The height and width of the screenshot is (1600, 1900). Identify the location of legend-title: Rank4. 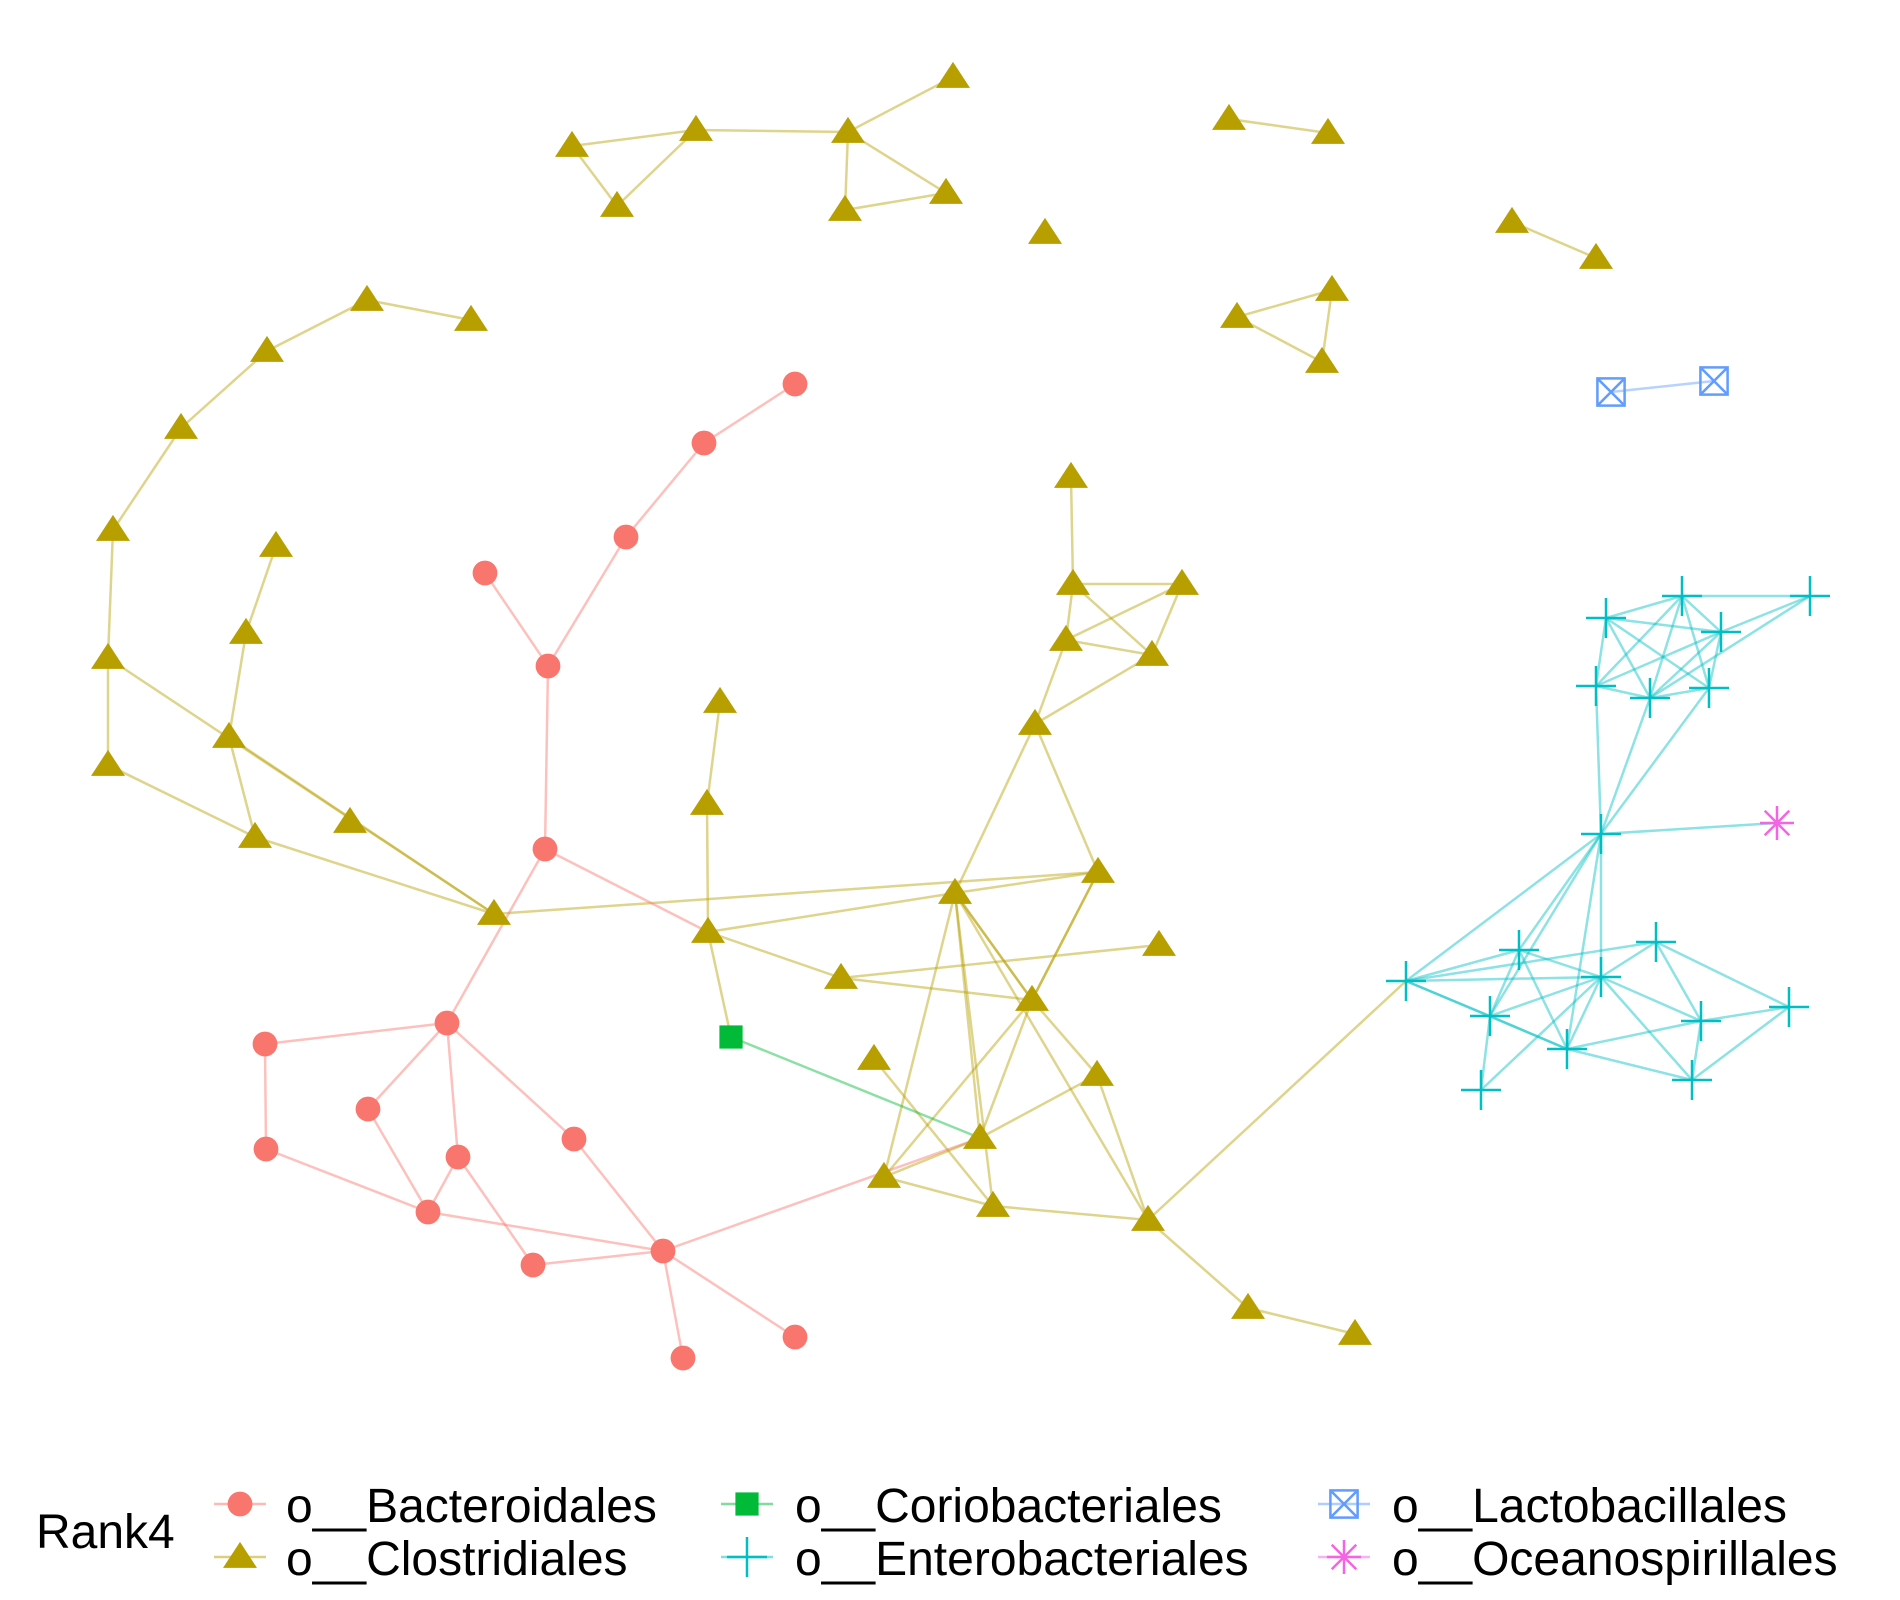
(105, 1532).